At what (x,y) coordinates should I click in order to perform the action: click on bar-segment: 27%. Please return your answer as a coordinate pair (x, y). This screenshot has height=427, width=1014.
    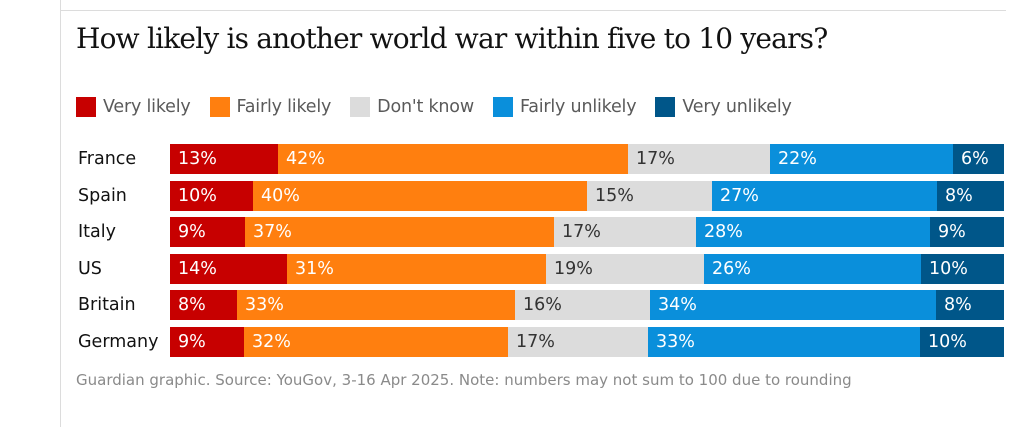
    Looking at the image, I should click on (824, 195).